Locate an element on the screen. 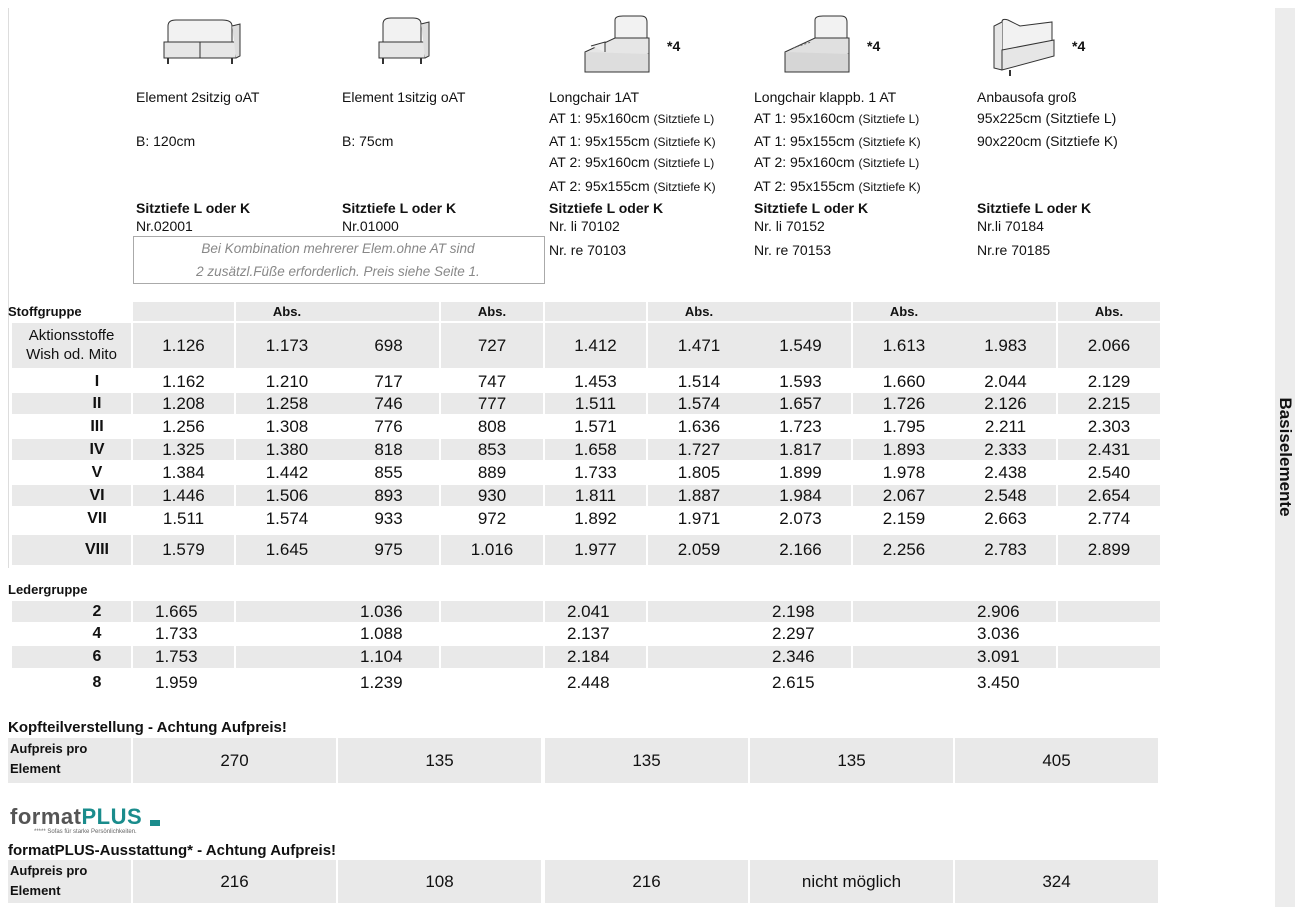 The width and height of the screenshot is (1308, 907). price: 2.137 is located at coordinates (588, 633).